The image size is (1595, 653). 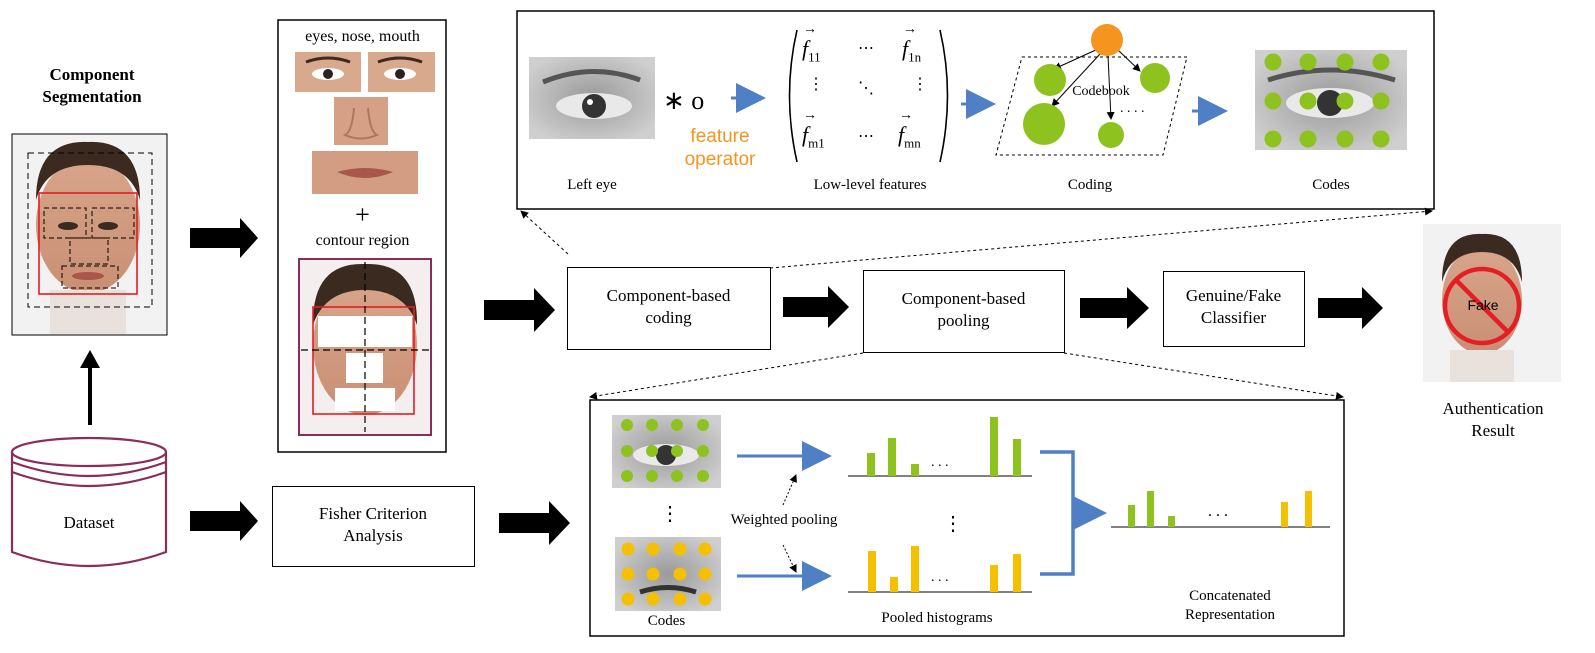 I want to click on matrix-dots-top: ⋯, so click(x=866, y=48).